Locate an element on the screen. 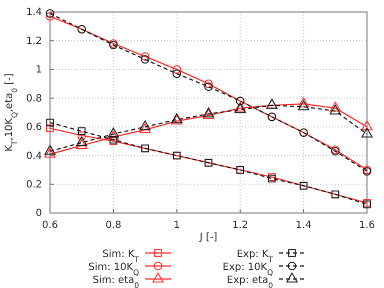 Image resolution: width=384 pixels, height=288 pixels. x-tick-label: 1.6 is located at coordinates (367, 226).